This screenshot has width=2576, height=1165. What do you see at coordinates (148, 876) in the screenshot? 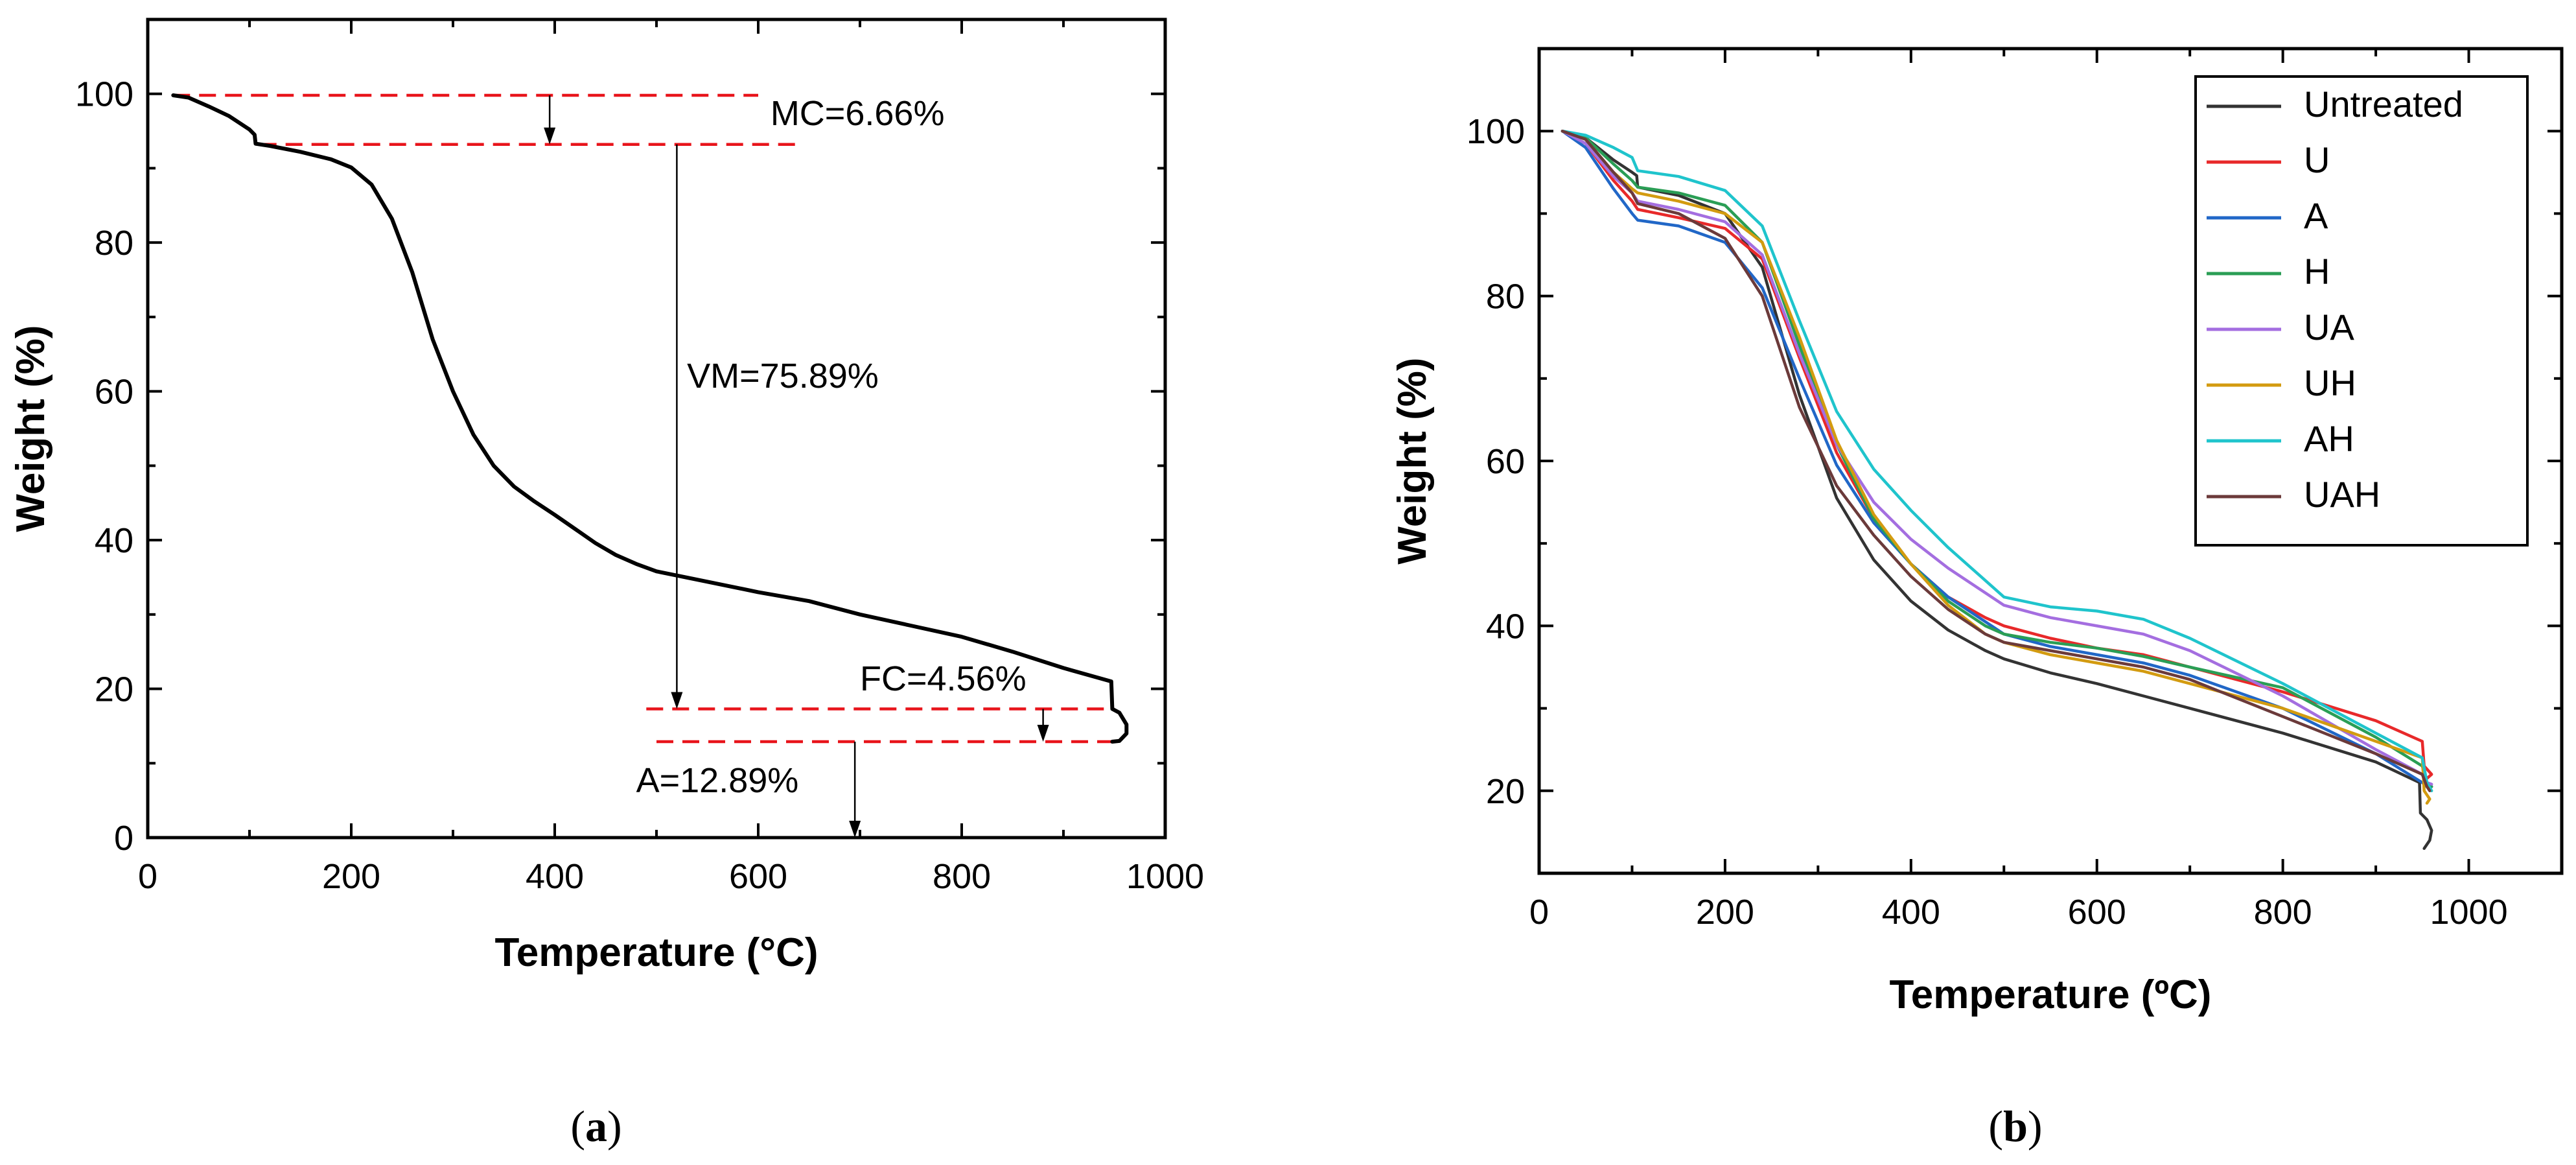
I see `x-tick-label-a: 0` at bounding box center [148, 876].